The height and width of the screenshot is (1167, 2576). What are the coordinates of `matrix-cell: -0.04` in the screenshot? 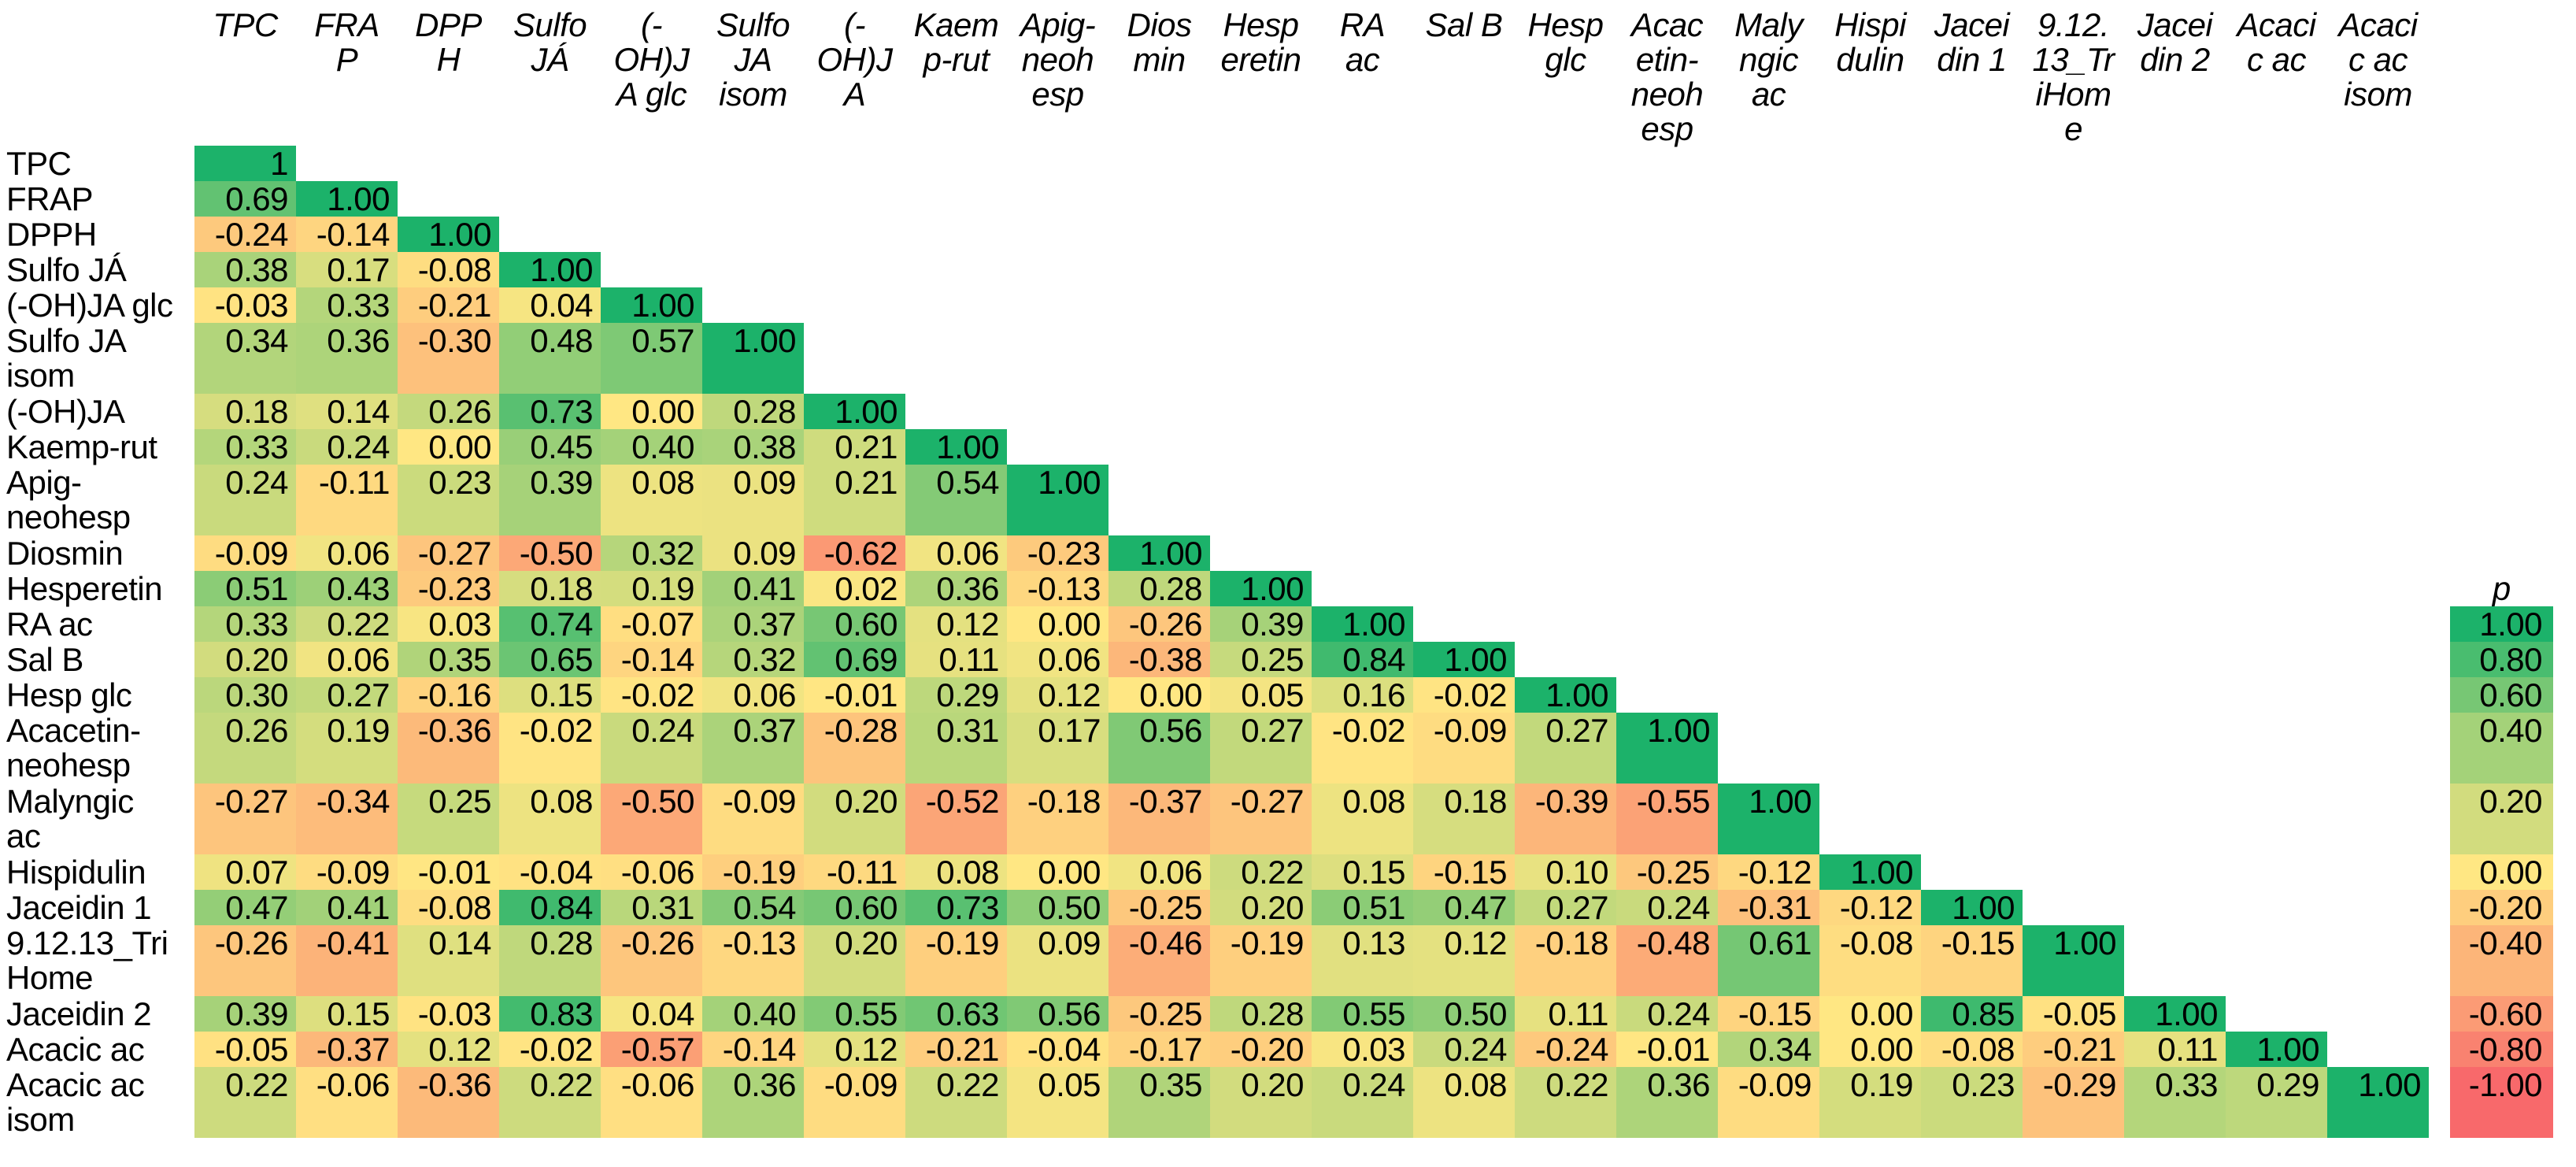 It's located at (550, 872).